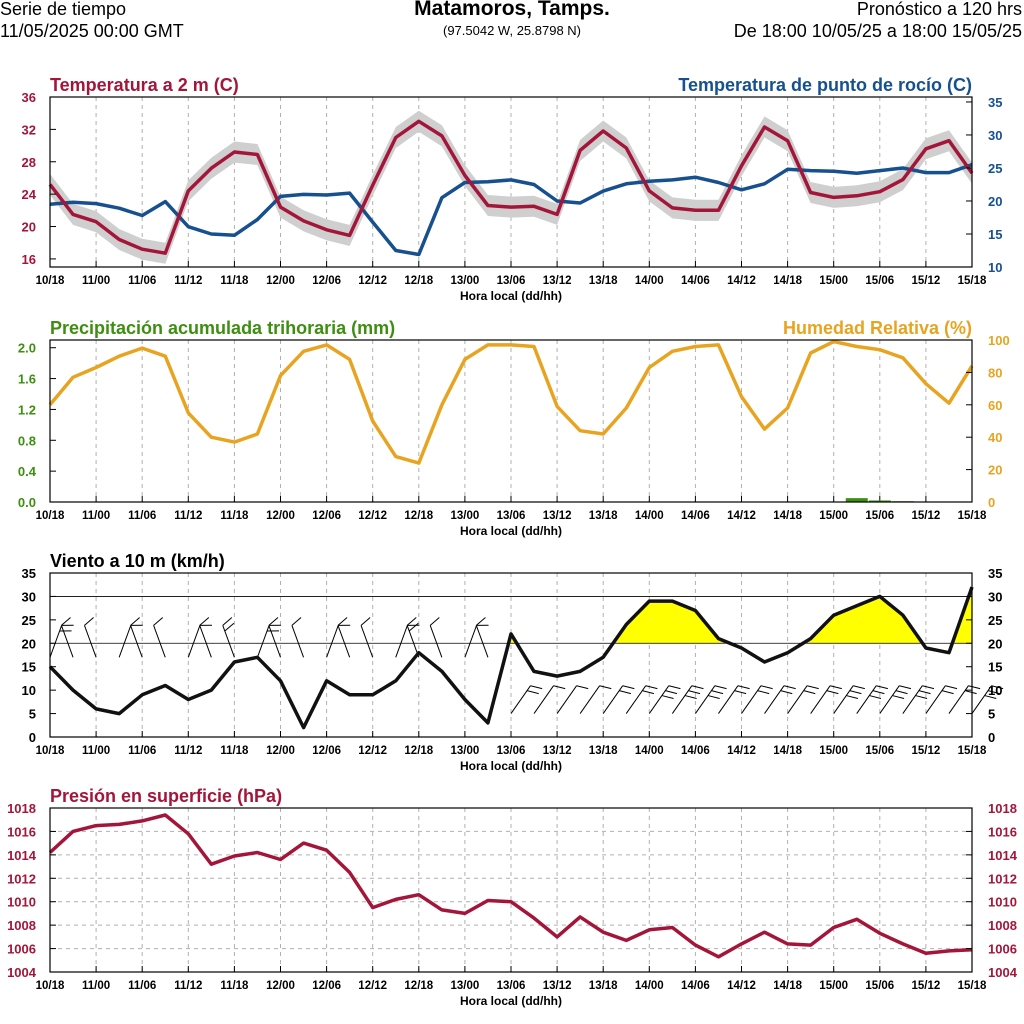 This screenshot has width=1024, height=1024. I want to click on x-tick-label: 15/06, so click(879, 281).